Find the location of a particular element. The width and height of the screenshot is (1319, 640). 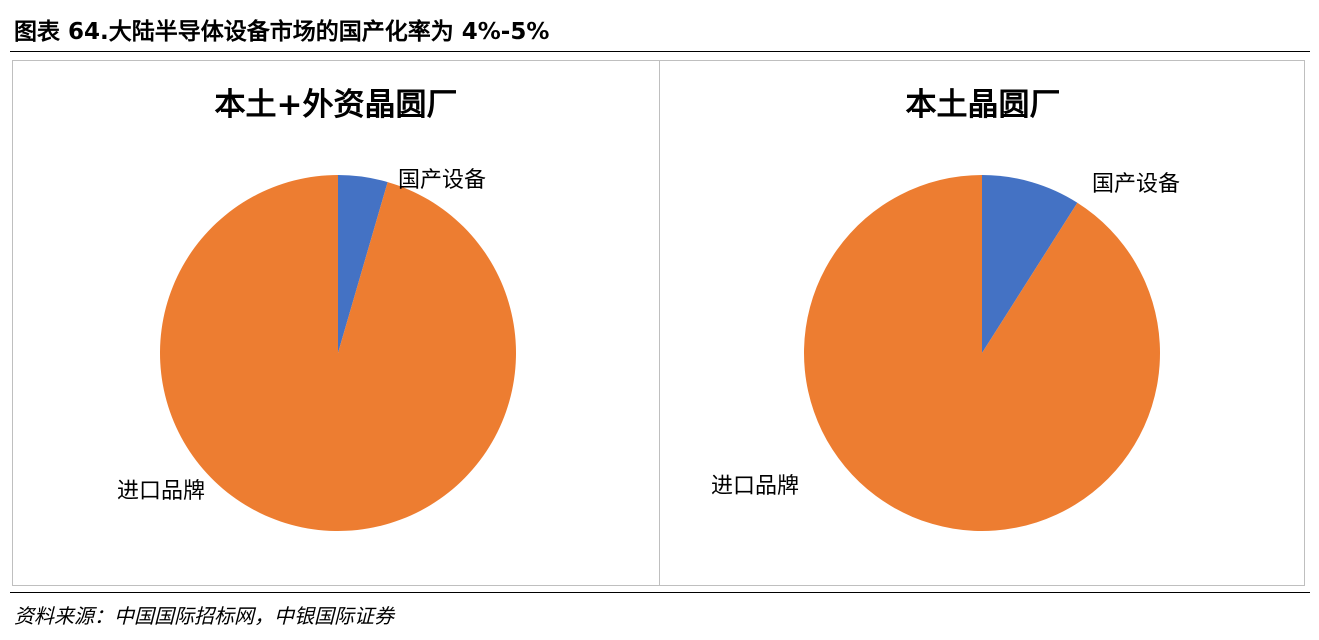

bottom-rule is located at coordinates (660, 592).